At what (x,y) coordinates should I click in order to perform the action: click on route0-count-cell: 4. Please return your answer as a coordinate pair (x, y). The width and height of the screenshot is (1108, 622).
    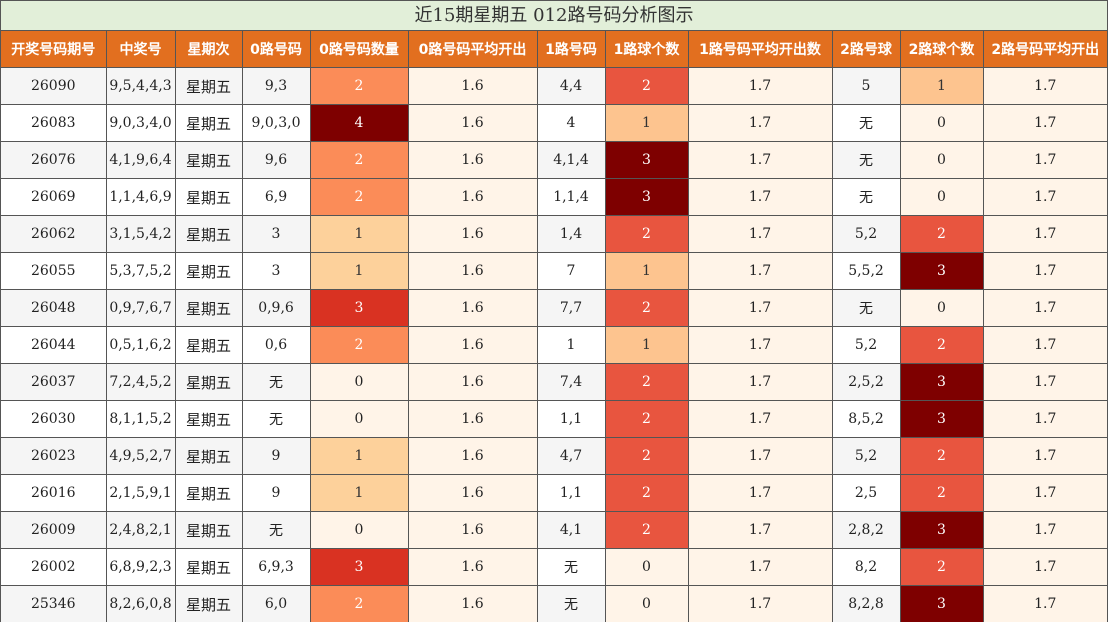
    Looking at the image, I should click on (359, 123).